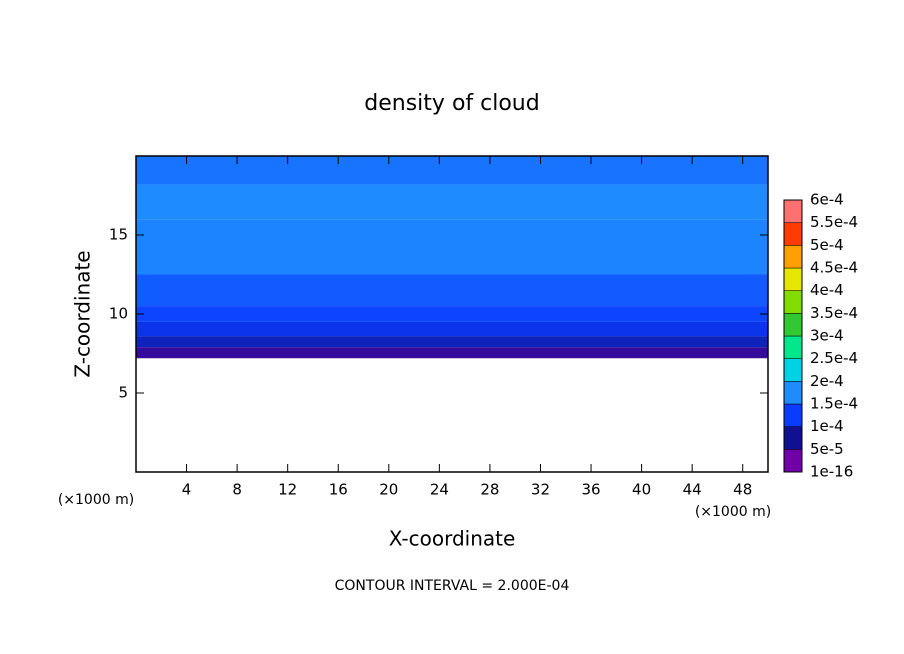  What do you see at coordinates (118, 314) in the screenshot?
I see `y-tick-label: 10` at bounding box center [118, 314].